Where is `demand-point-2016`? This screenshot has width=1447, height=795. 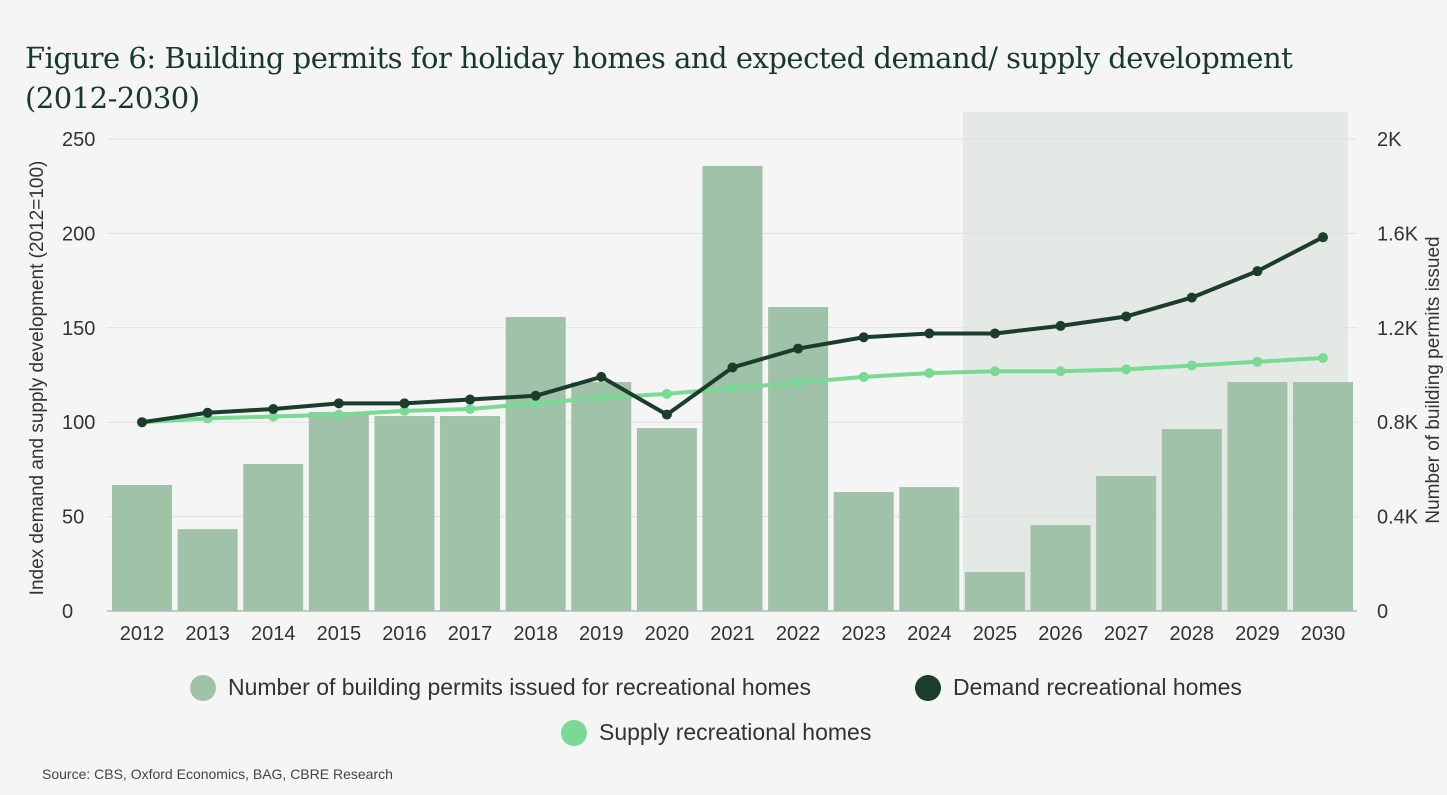 demand-point-2016 is located at coordinates (404, 403).